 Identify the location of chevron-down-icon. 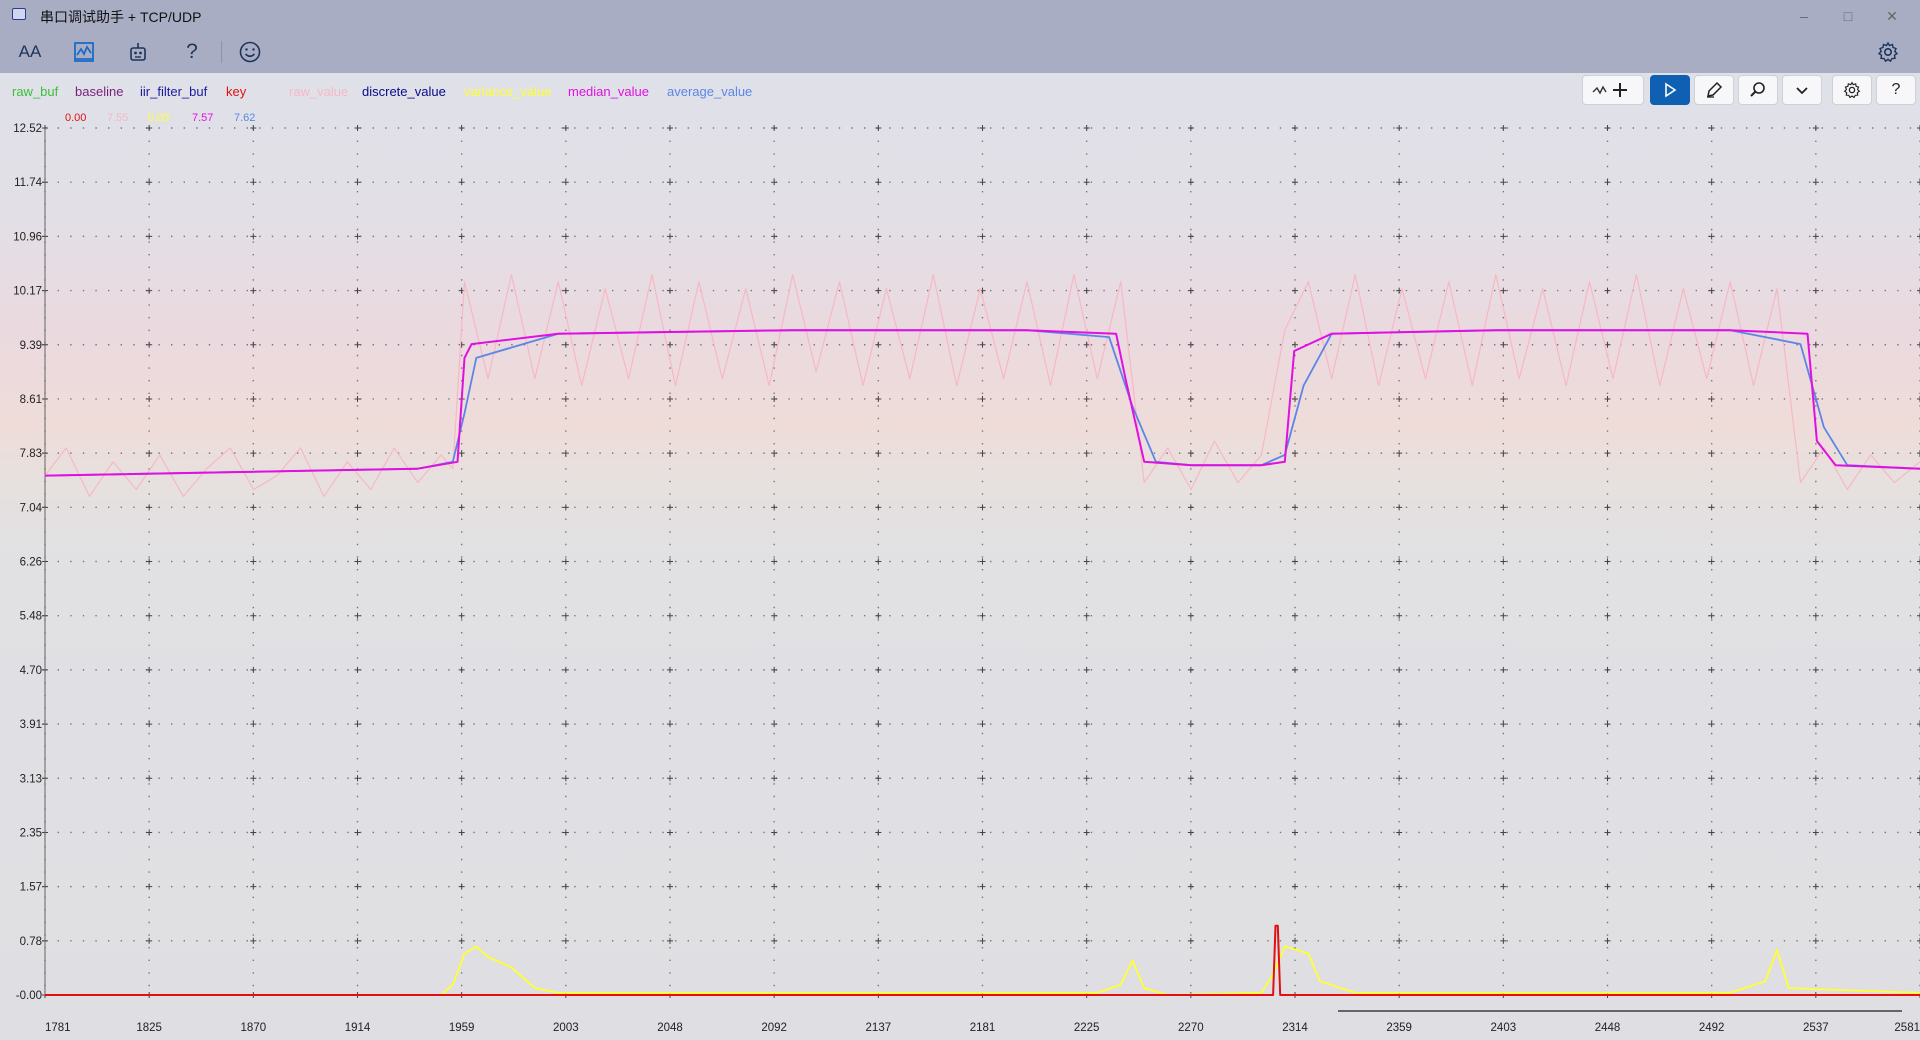
(1802, 90).